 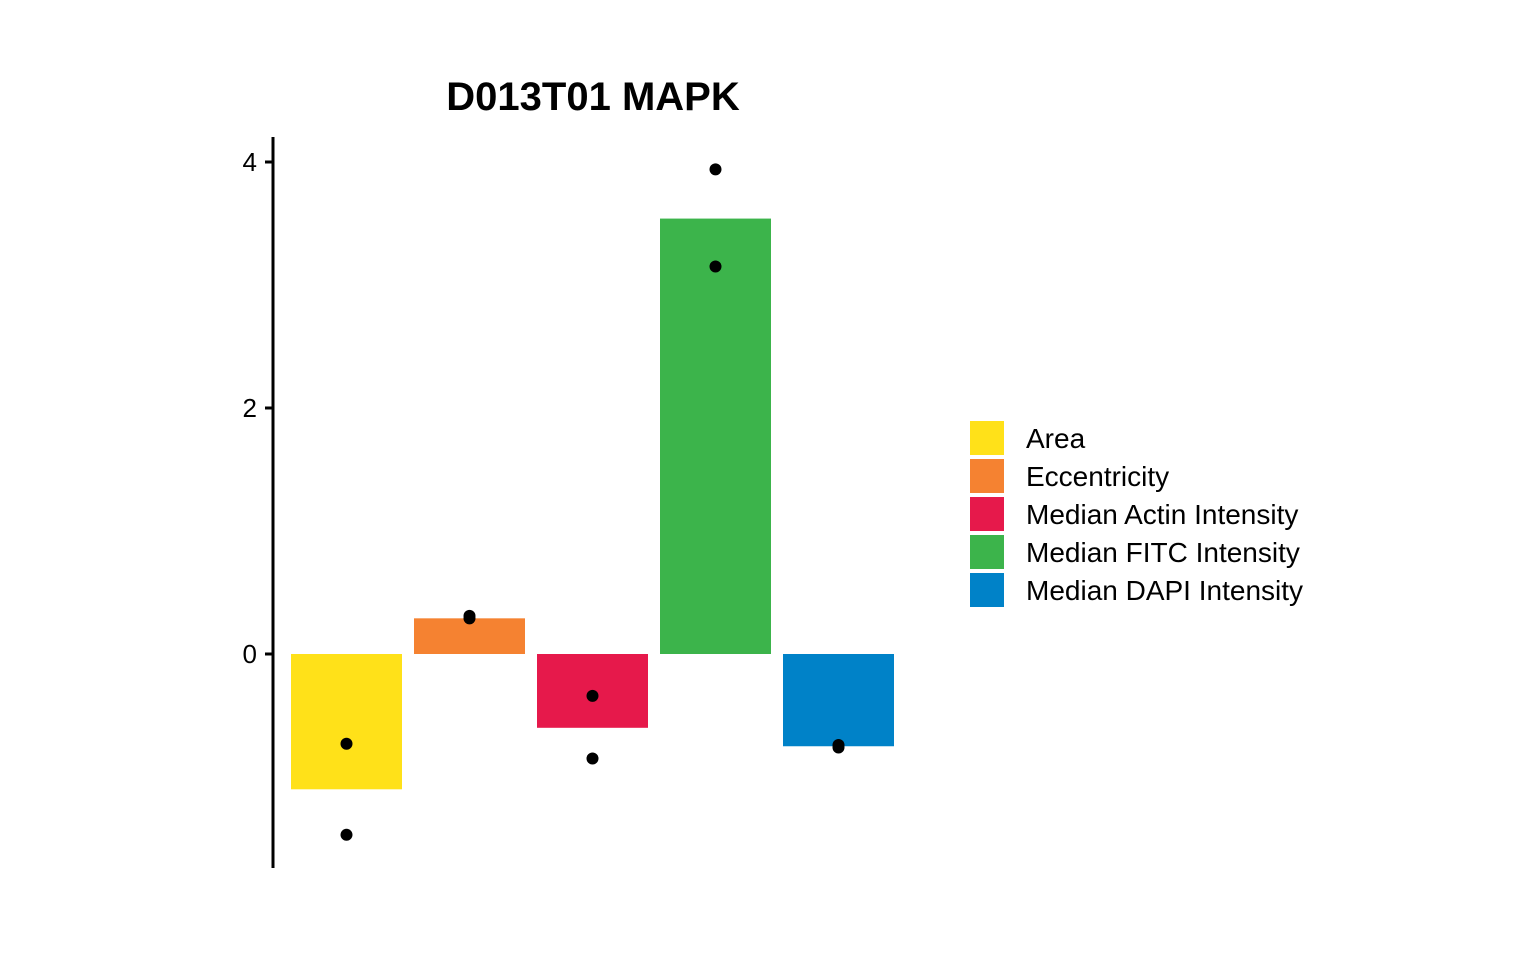 What do you see at coordinates (1164, 590) in the screenshot?
I see `legend-label: Median DAPI Intensity` at bounding box center [1164, 590].